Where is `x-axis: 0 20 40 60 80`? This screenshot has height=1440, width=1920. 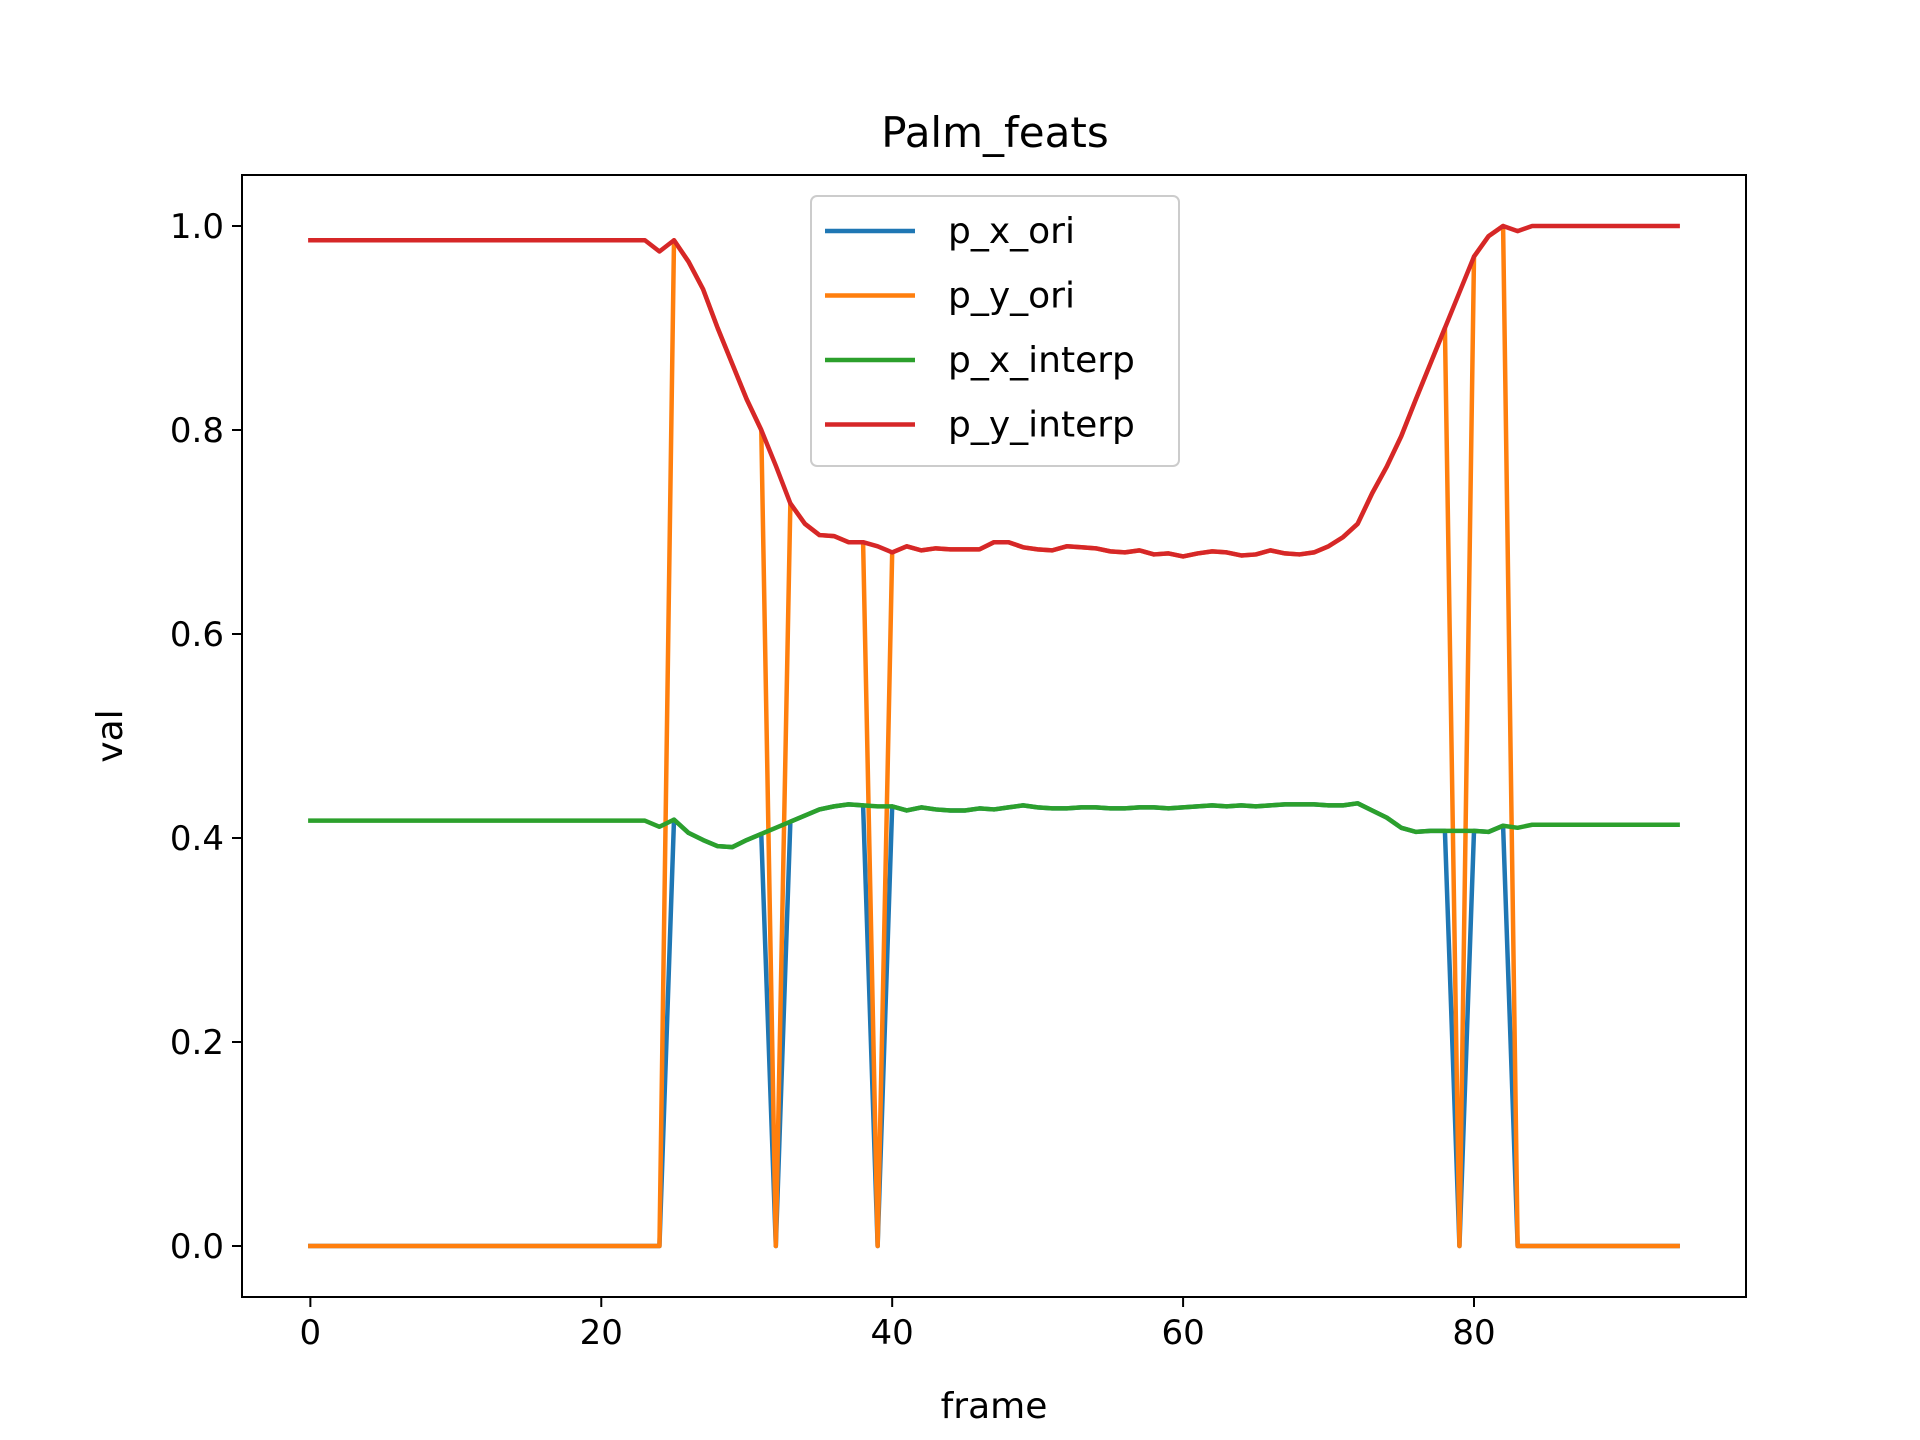
x-axis: 0 20 40 60 80 is located at coordinates (898, 1325).